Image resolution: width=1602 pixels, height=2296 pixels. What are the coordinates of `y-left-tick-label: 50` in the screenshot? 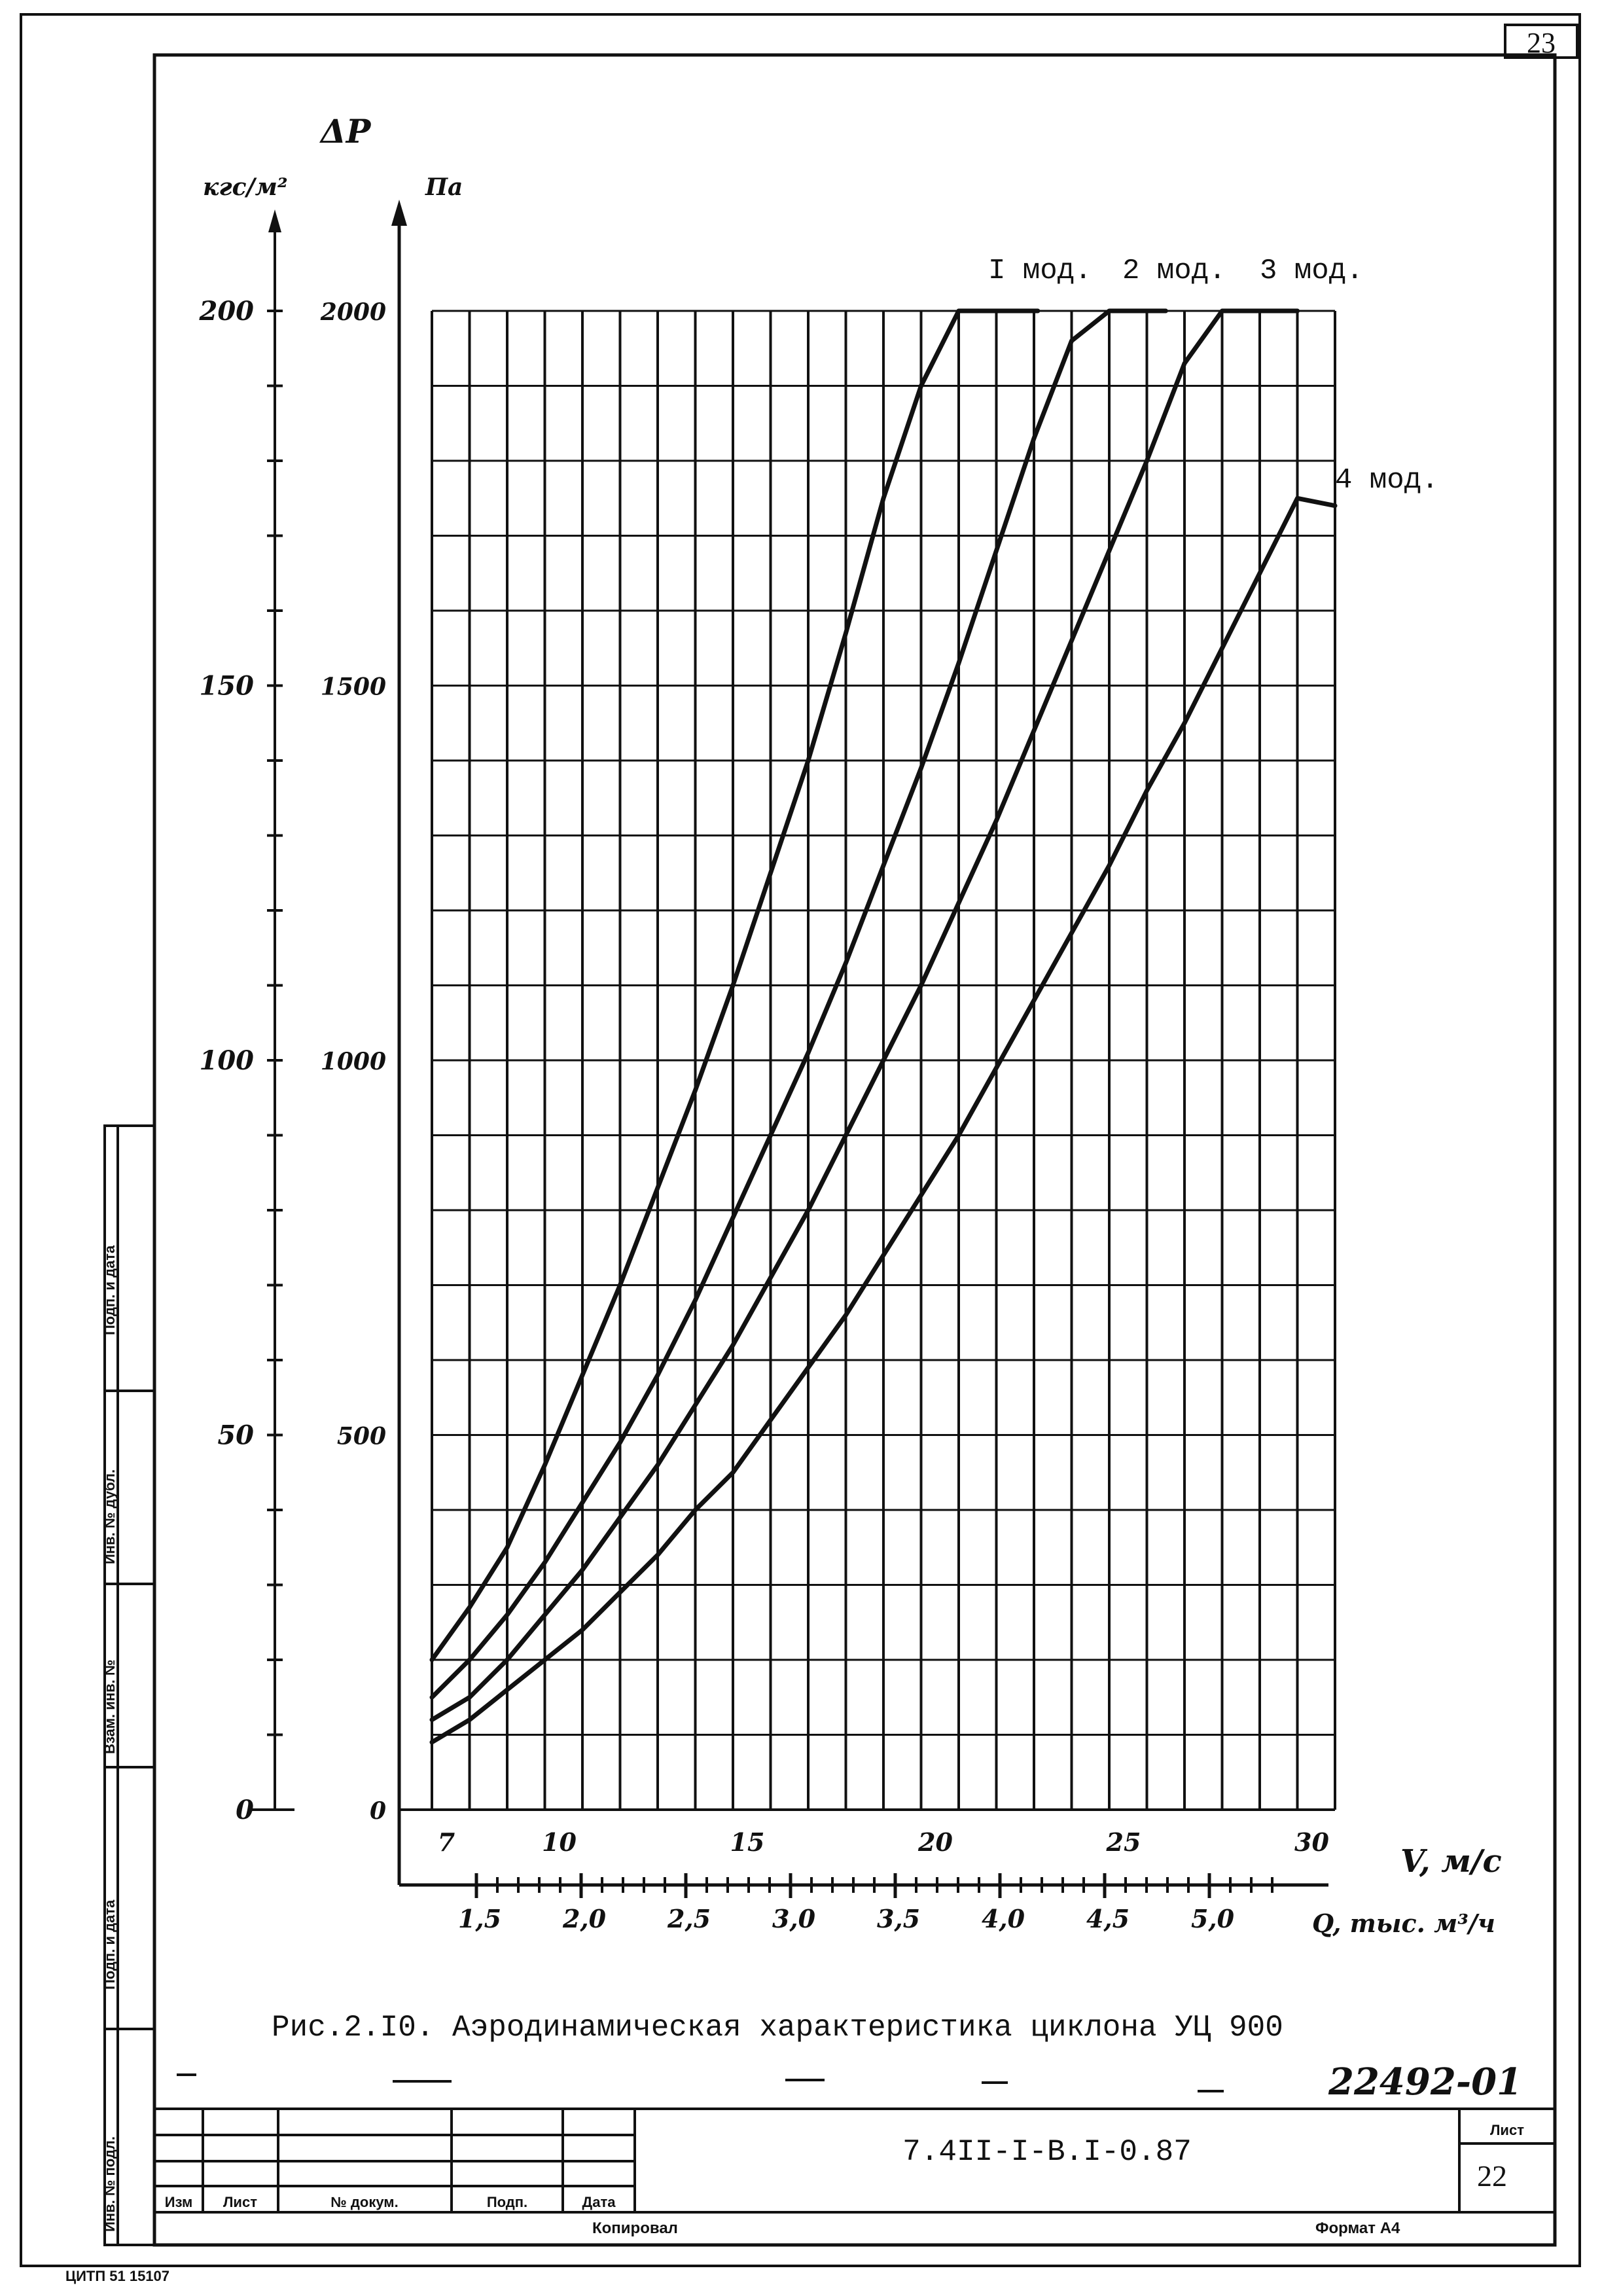 It's located at (235, 1435).